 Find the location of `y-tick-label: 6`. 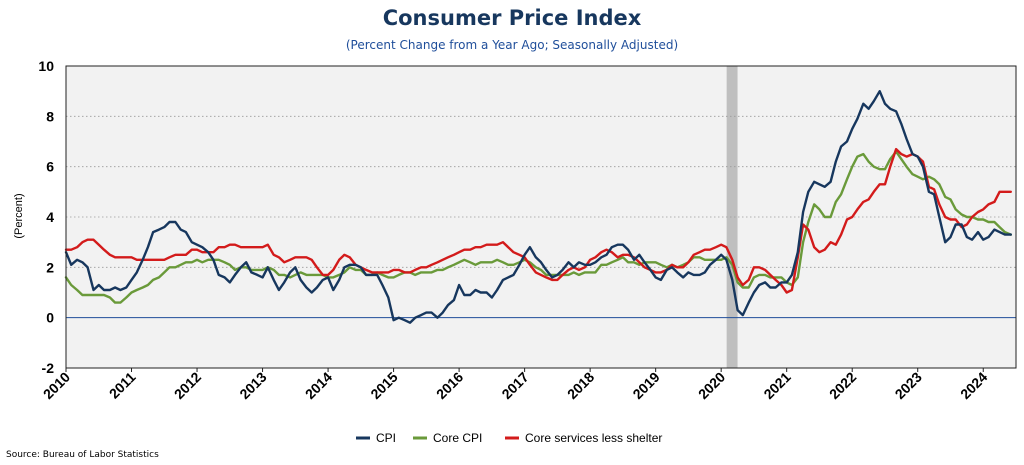

y-tick-label: 6 is located at coordinates (50, 167).